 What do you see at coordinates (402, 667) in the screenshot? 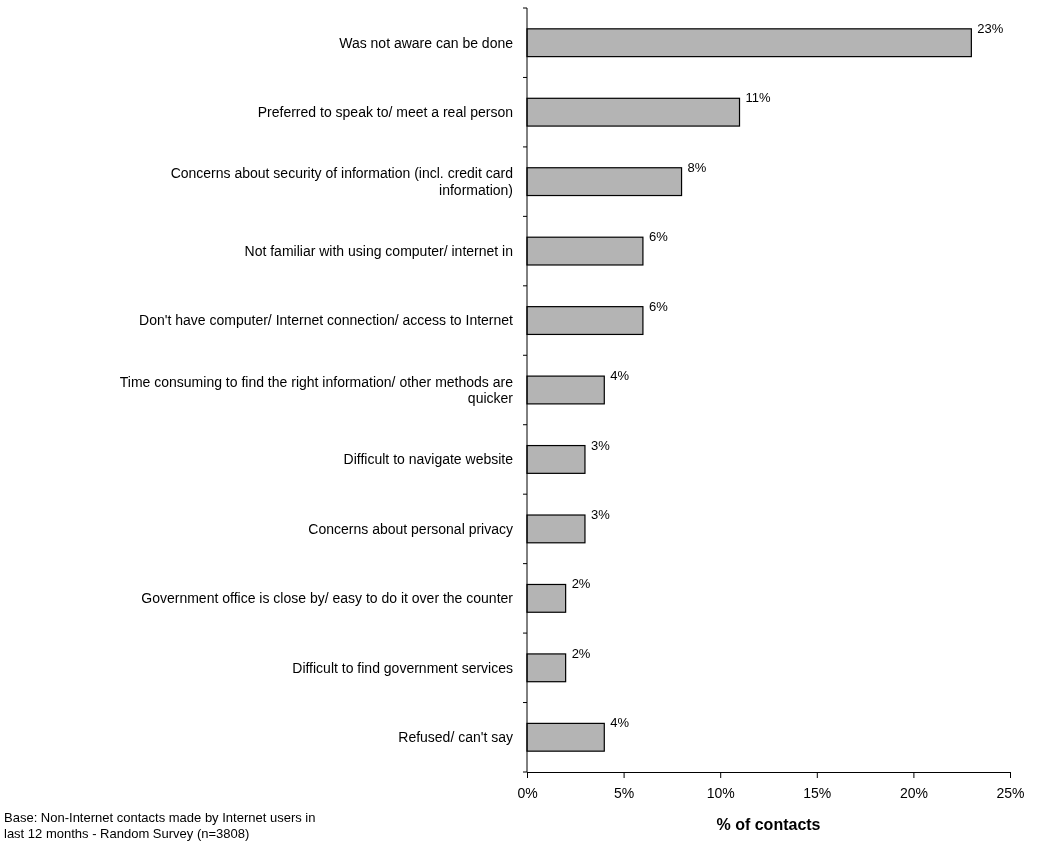
I see `y-tick-label: Difficult to find government services` at bounding box center [402, 667].